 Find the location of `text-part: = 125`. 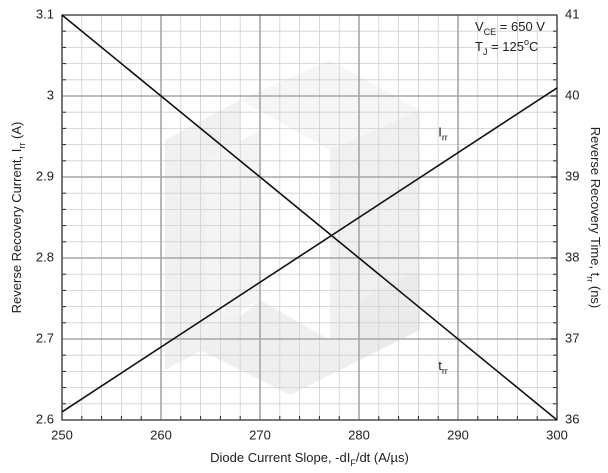

text-part: = 125 is located at coordinates (505, 46).